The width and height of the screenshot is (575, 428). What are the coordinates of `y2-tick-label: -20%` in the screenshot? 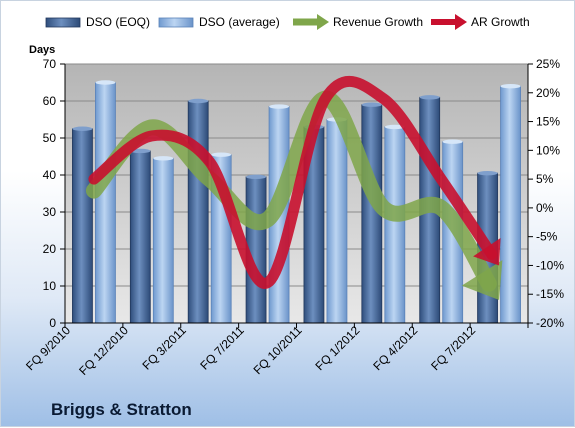 It's located at (550, 323).